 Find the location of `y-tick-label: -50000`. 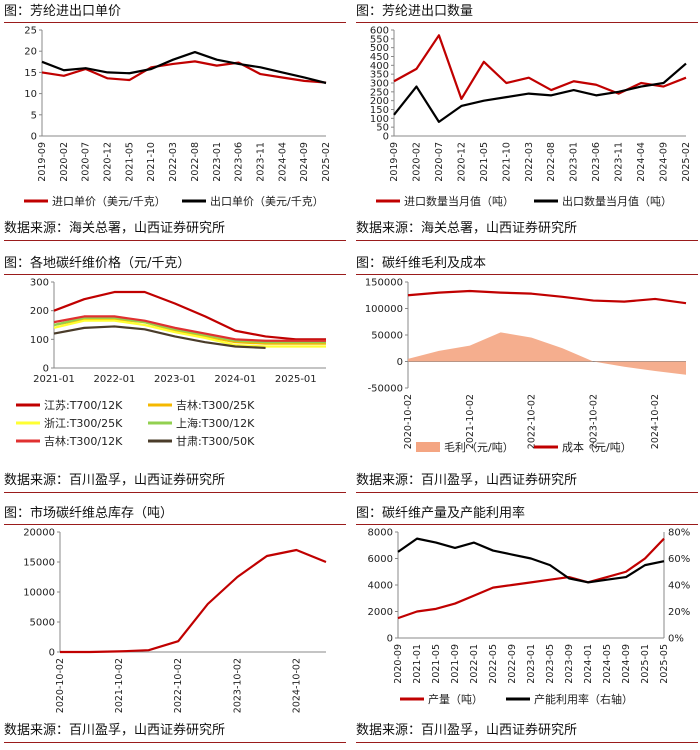

y-tick-label: -50000 is located at coordinates (385, 389).